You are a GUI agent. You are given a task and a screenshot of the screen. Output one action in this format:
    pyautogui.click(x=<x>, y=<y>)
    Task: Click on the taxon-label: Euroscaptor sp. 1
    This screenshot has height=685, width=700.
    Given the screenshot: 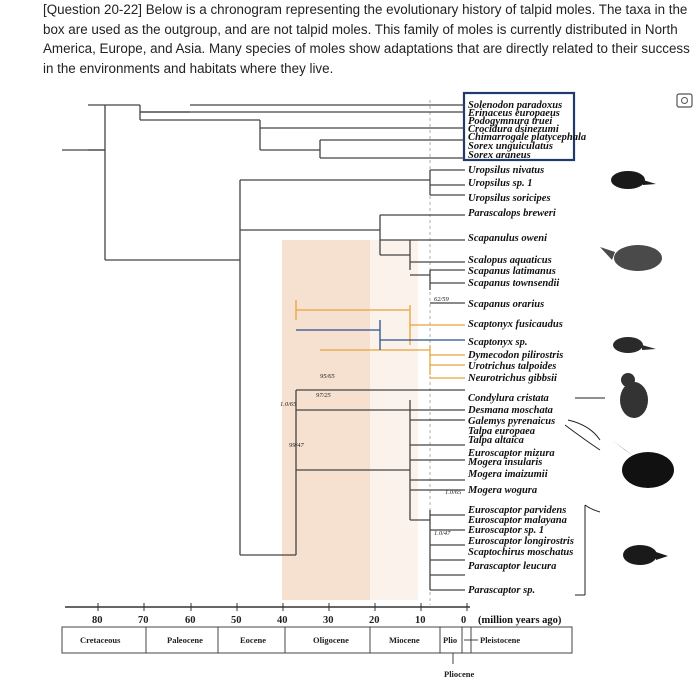 What is the action you would take?
    pyautogui.click(x=505, y=530)
    